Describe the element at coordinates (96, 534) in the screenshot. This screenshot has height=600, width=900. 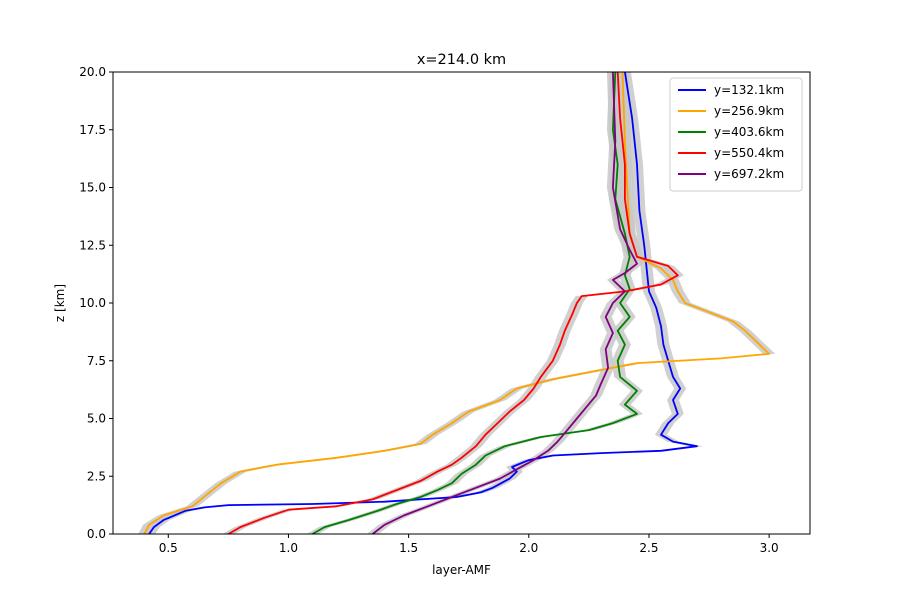
I see `y-tick-label: 0.0` at that location.